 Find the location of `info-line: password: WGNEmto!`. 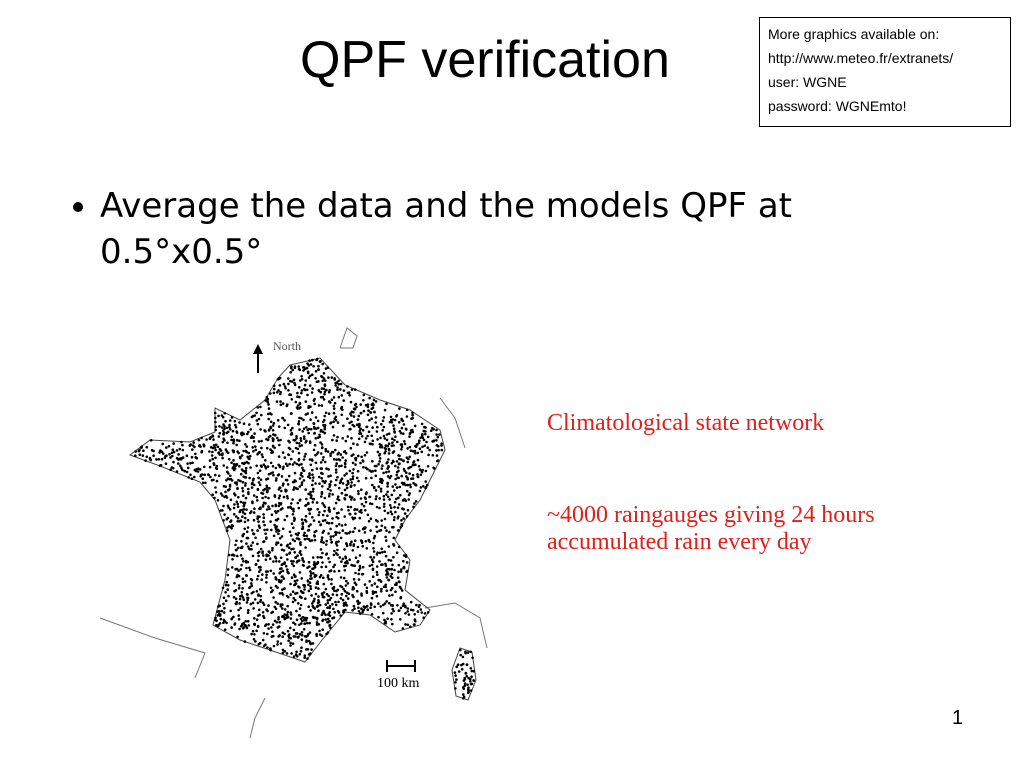

info-line: password: WGNEmto! is located at coordinates (837, 106).